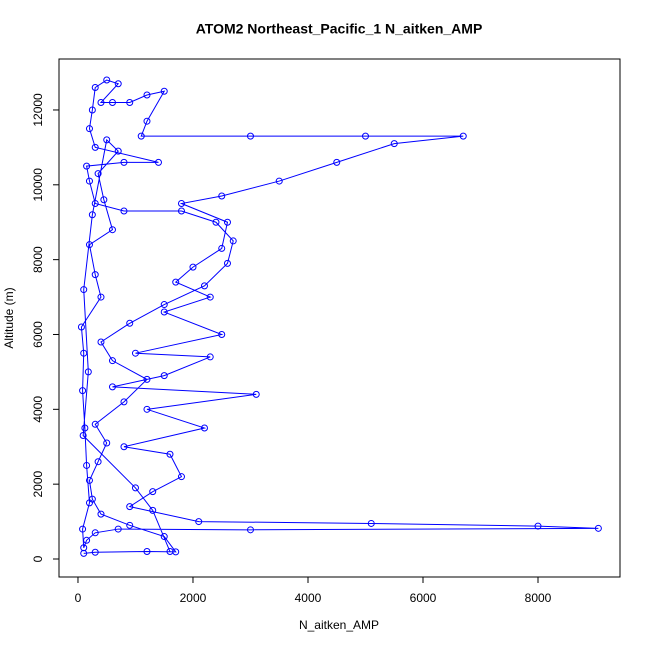  What do you see at coordinates (38, 334) in the screenshot?
I see `y-tick-label: 6000` at bounding box center [38, 334].